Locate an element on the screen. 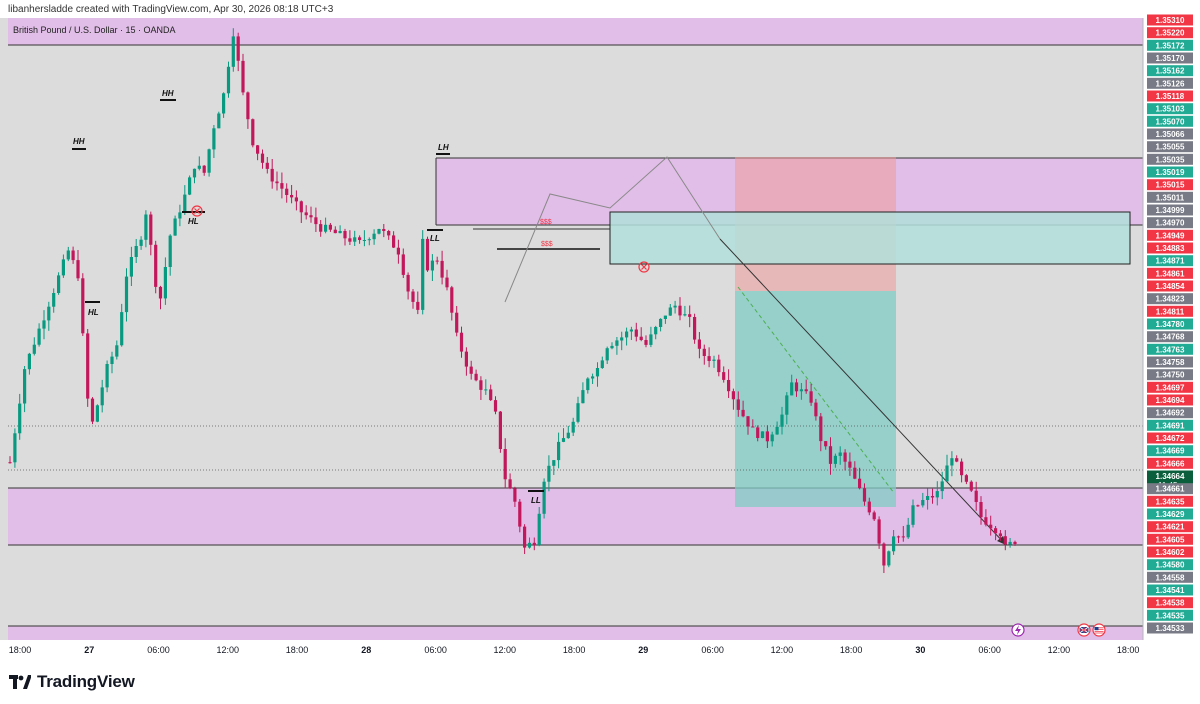  price-label: 1.34621 is located at coordinates (1170, 527).